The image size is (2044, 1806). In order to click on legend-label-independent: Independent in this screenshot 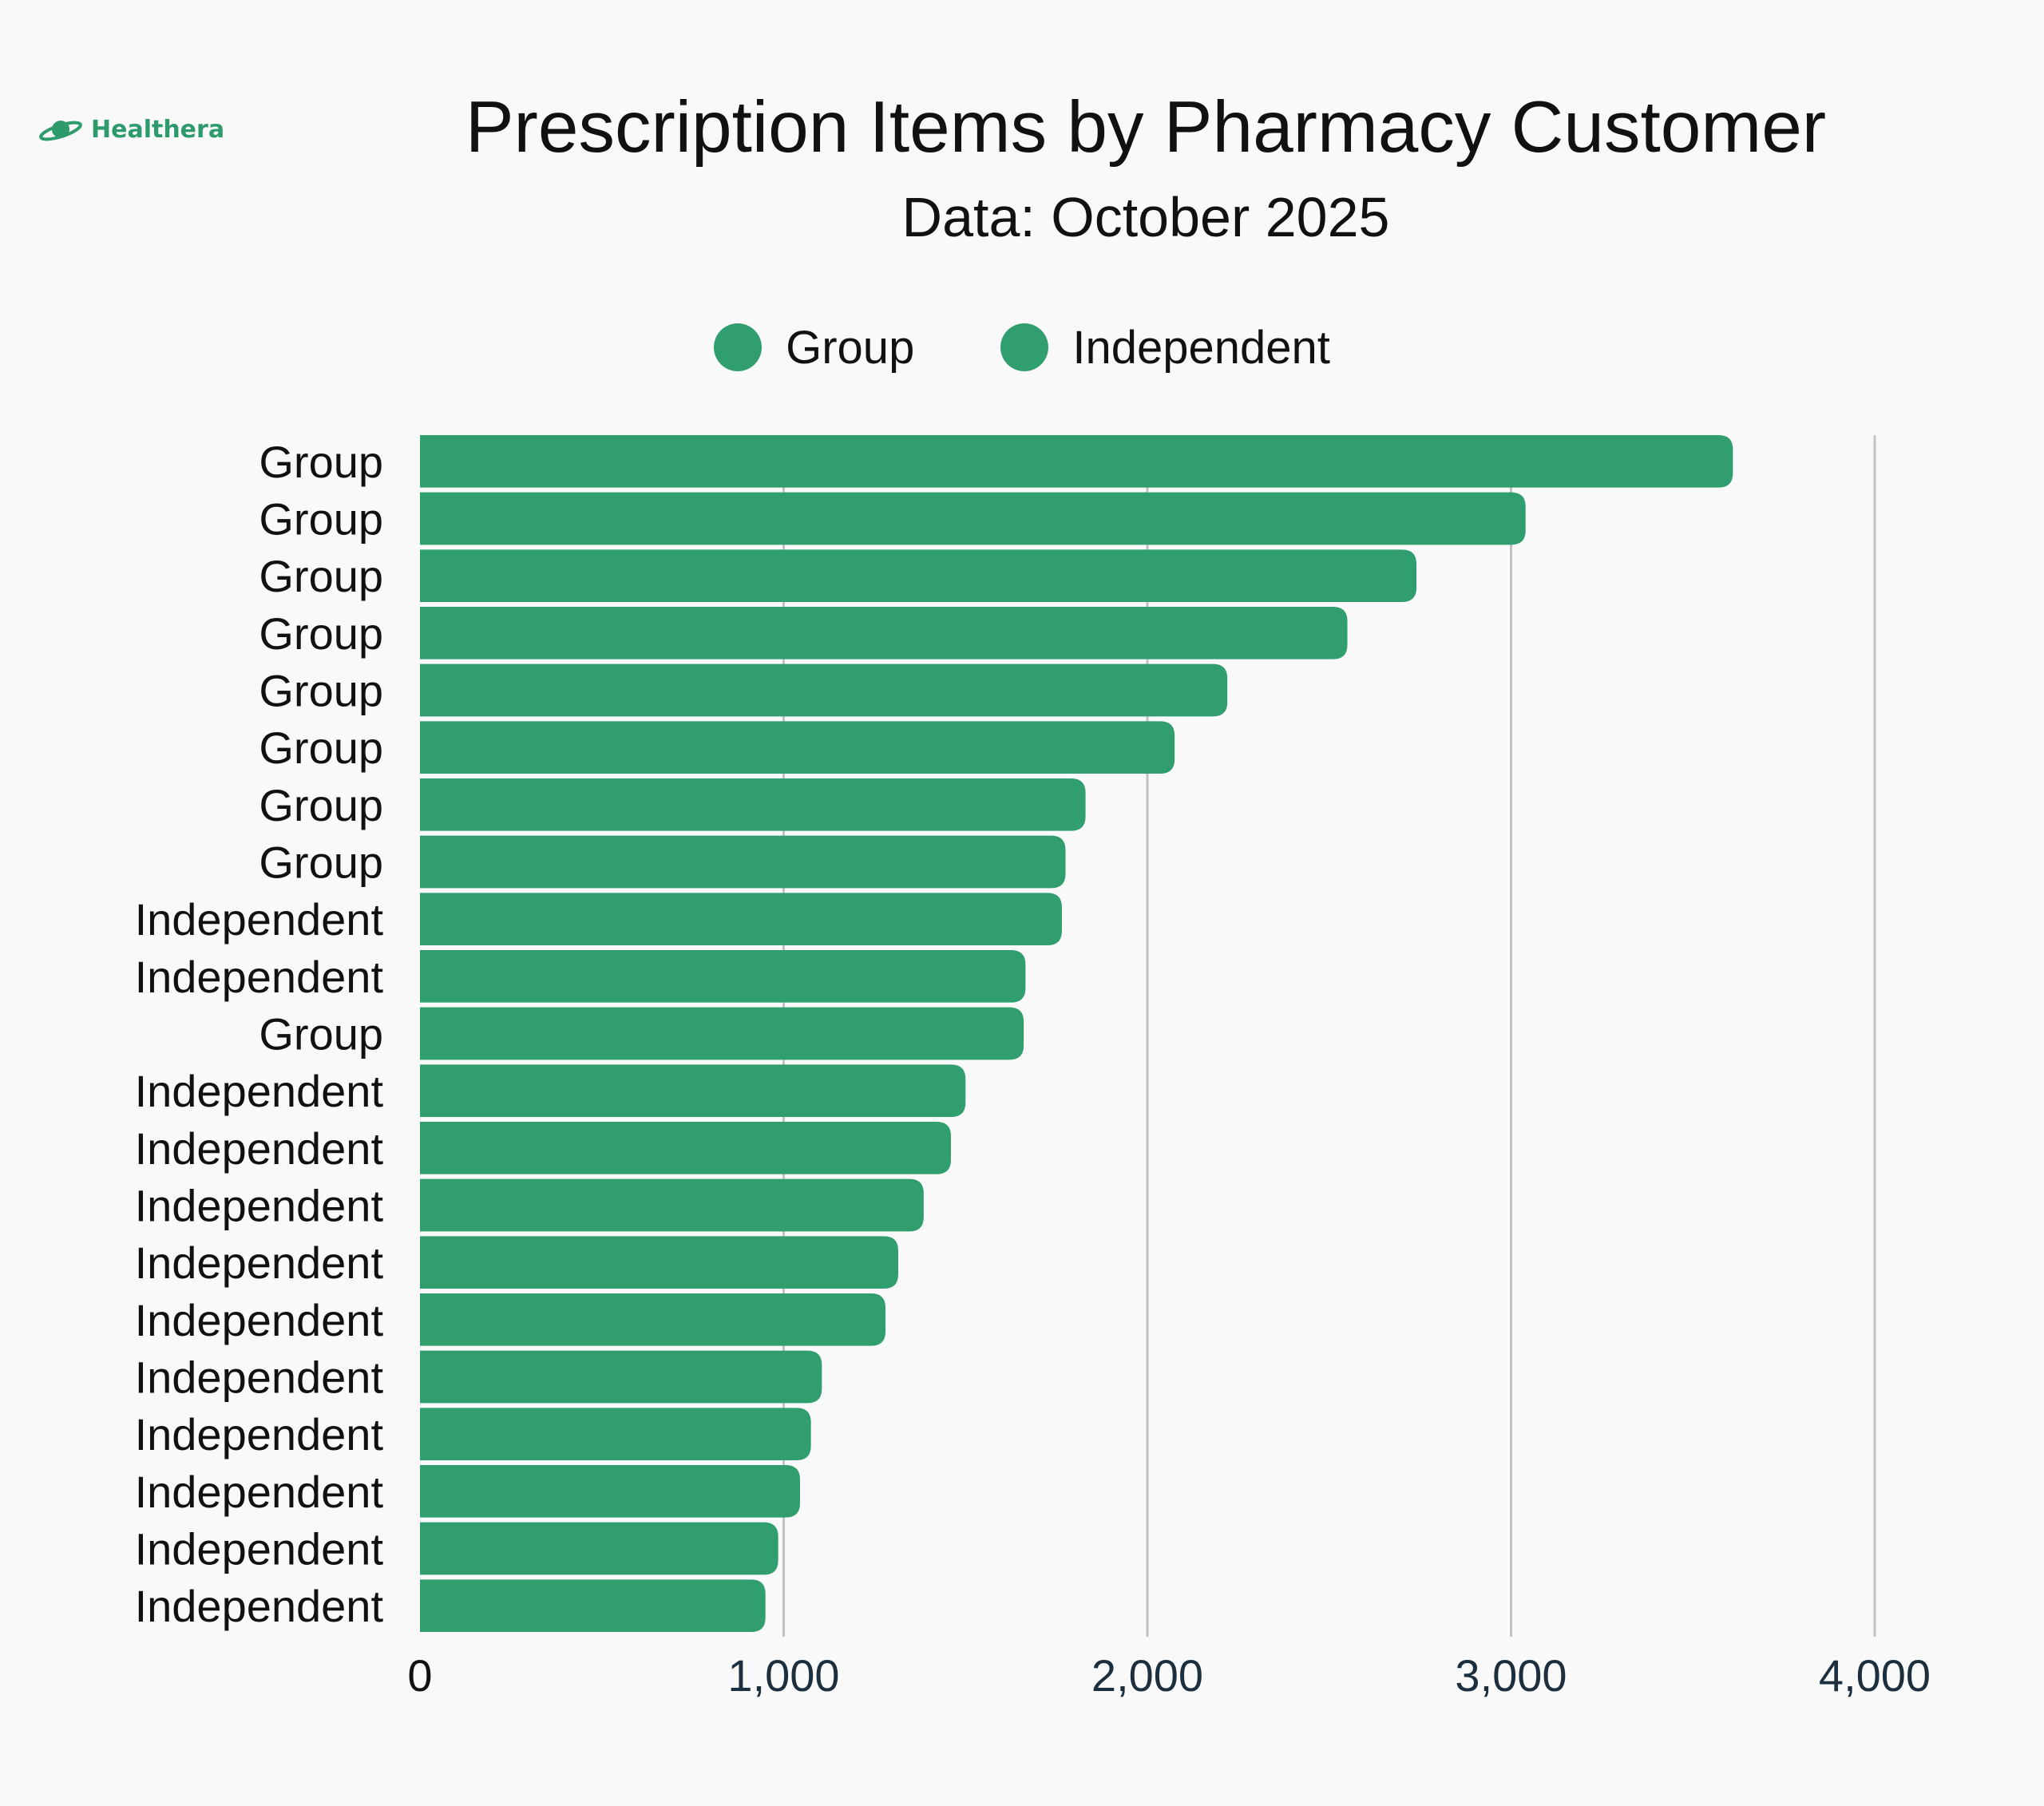, I will do `click(1201, 348)`.